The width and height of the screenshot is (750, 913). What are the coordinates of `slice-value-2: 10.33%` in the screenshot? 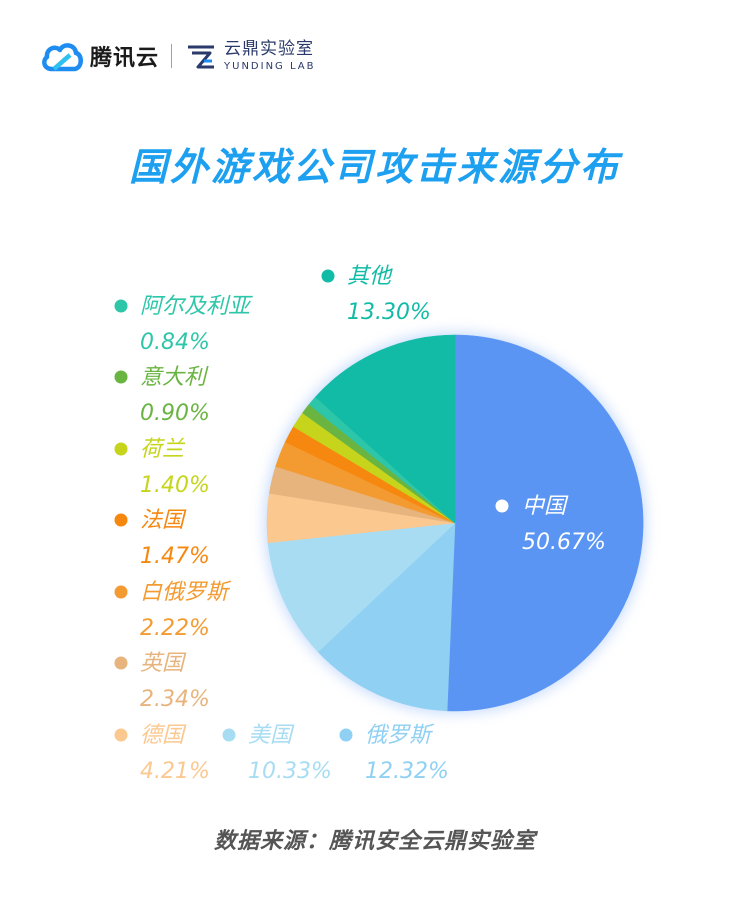 It's located at (290, 771).